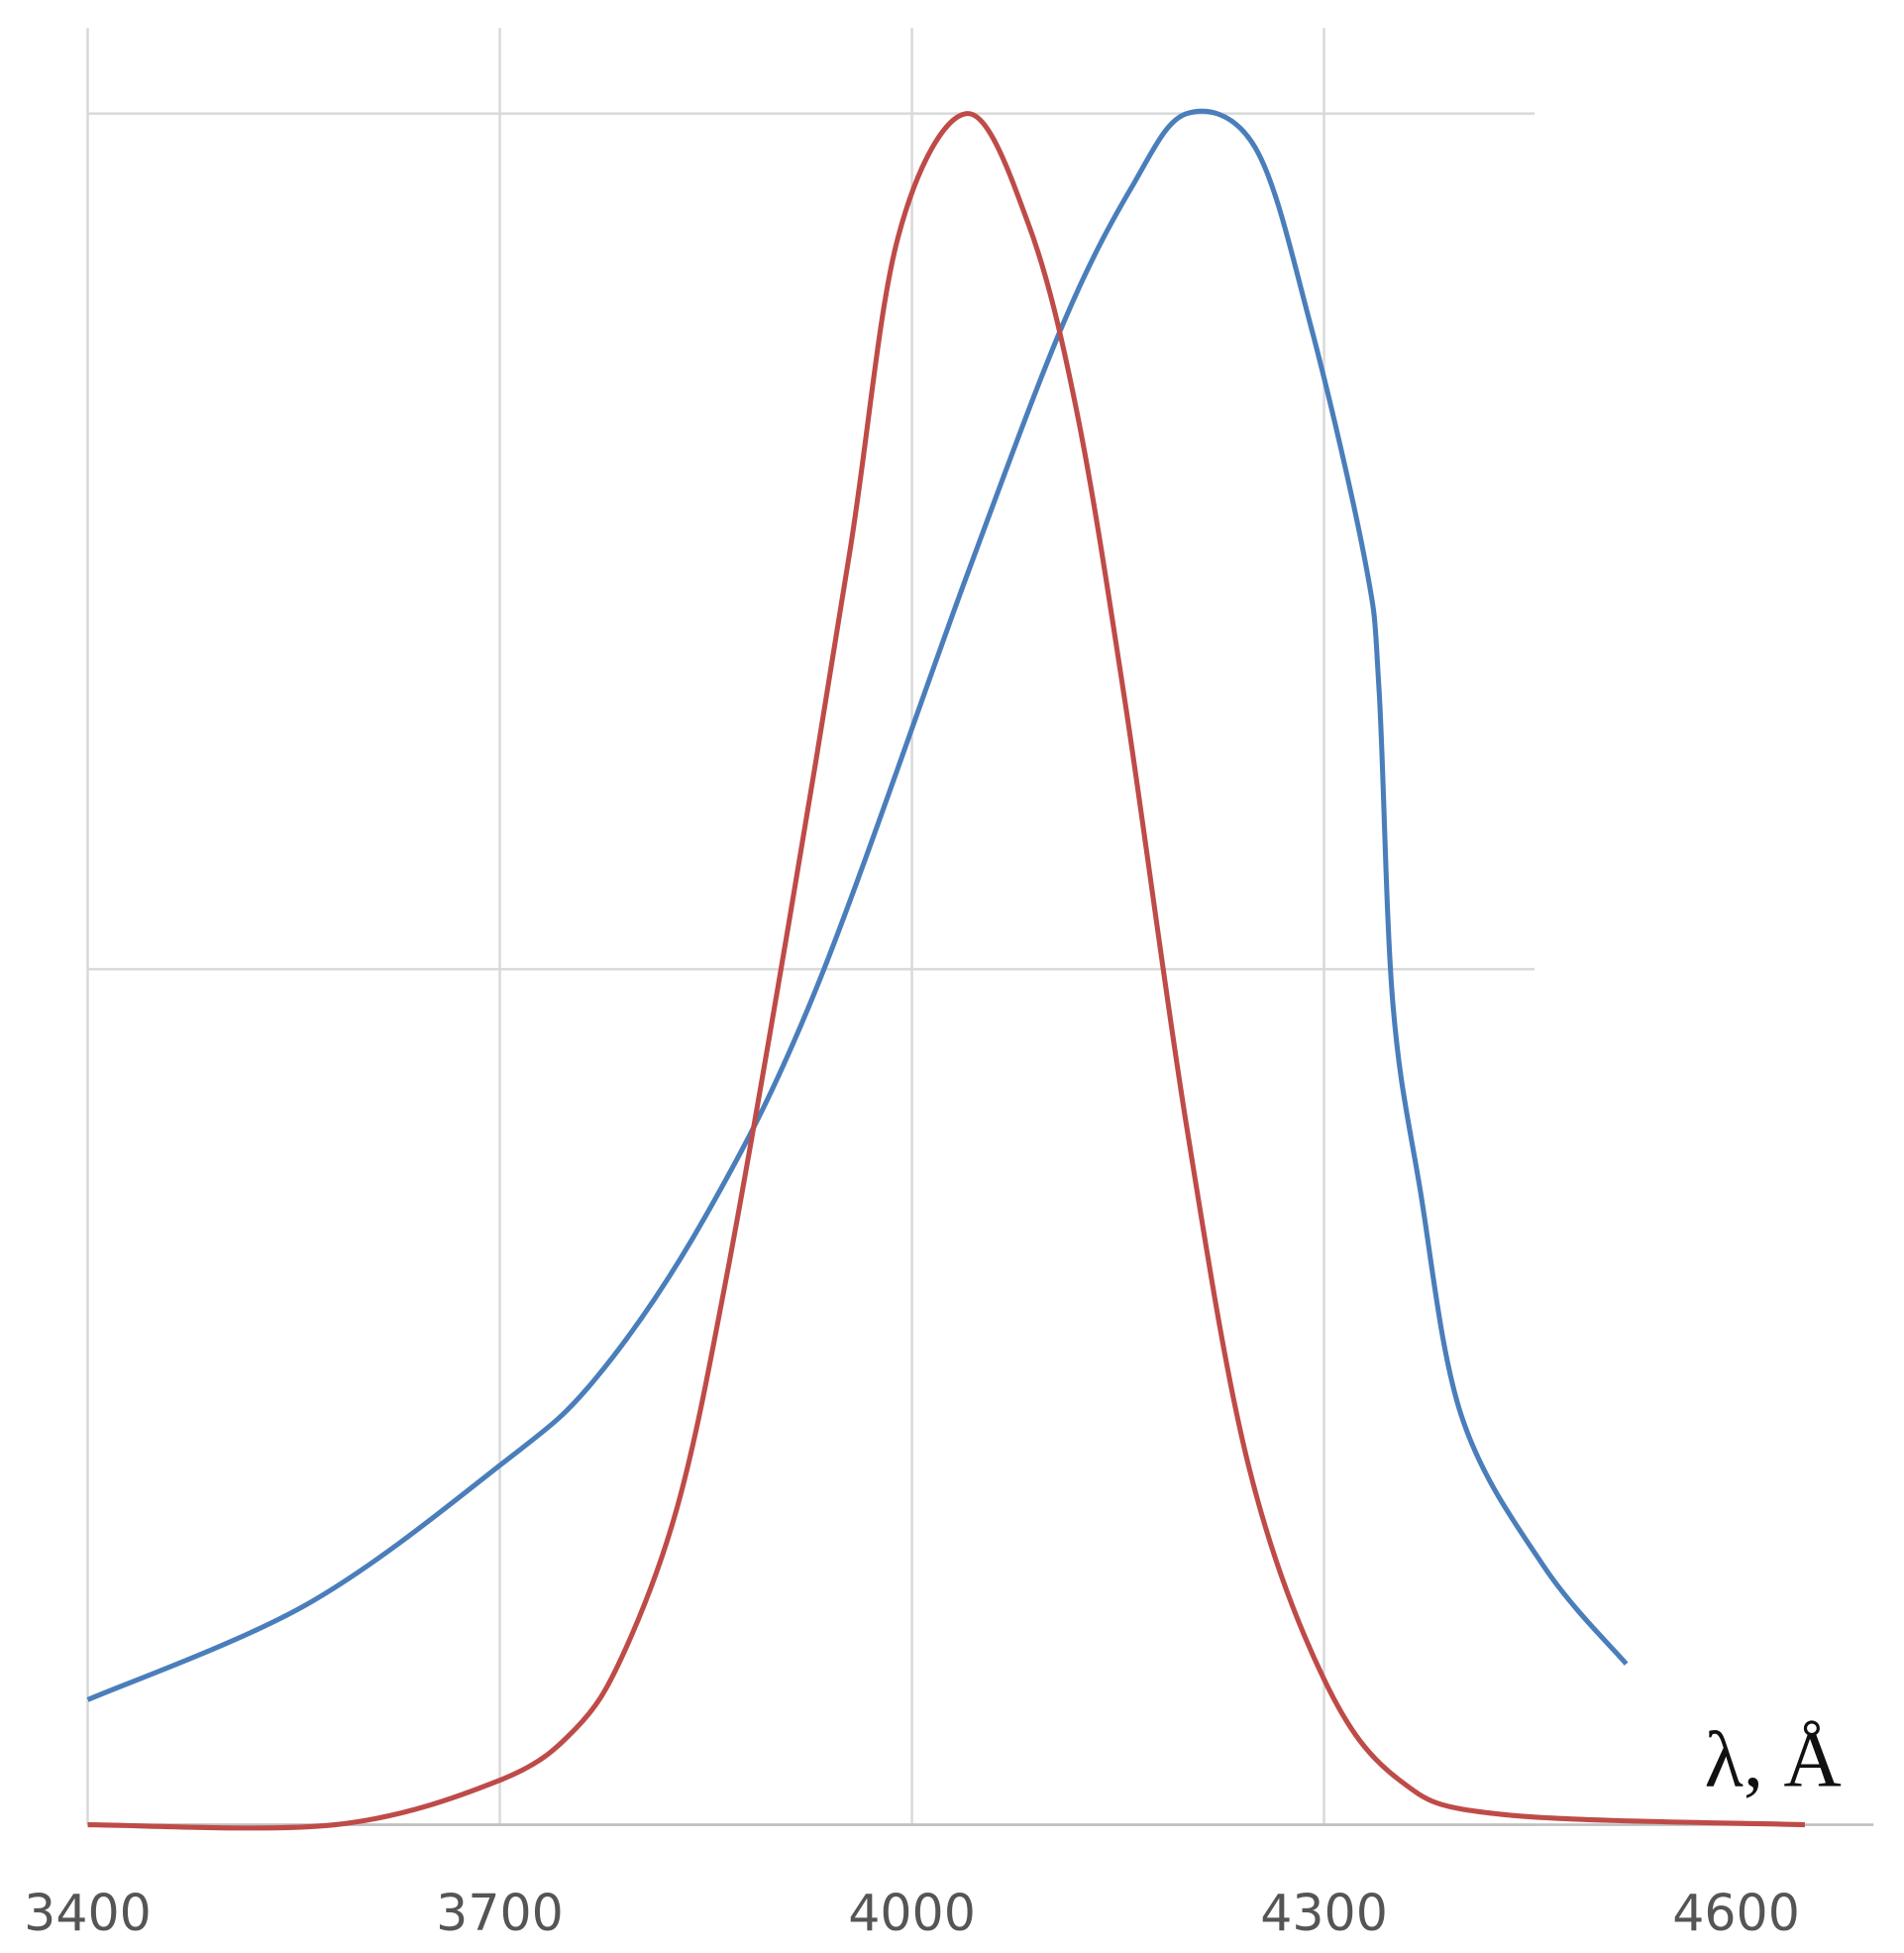  What do you see at coordinates (1773, 1758) in the screenshot?
I see `axis-label: λ, Å` at bounding box center [1773, 1758].